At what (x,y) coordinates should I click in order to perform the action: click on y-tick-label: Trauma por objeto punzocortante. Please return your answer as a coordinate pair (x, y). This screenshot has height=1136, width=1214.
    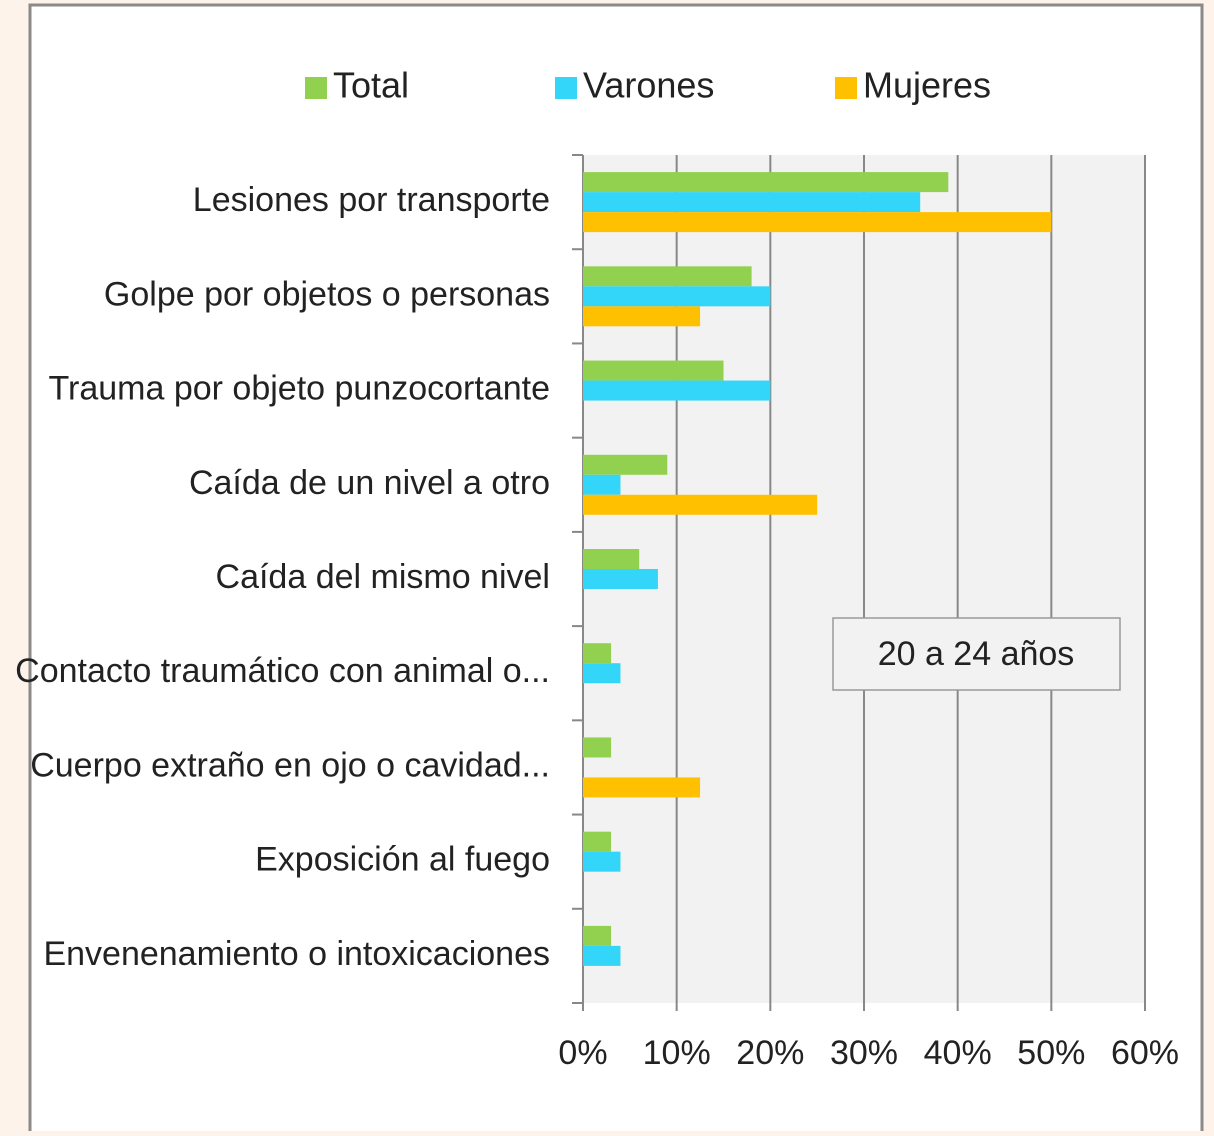
    Looking at the image, I should click on (299, 389).